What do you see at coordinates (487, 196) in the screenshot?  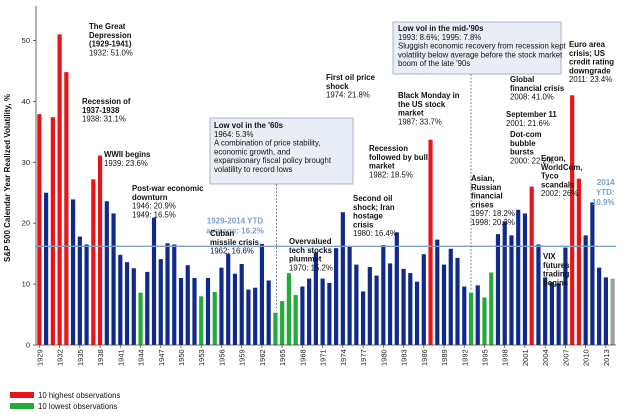 I see `annotation-line: financial` at bounding box center [487, 196].